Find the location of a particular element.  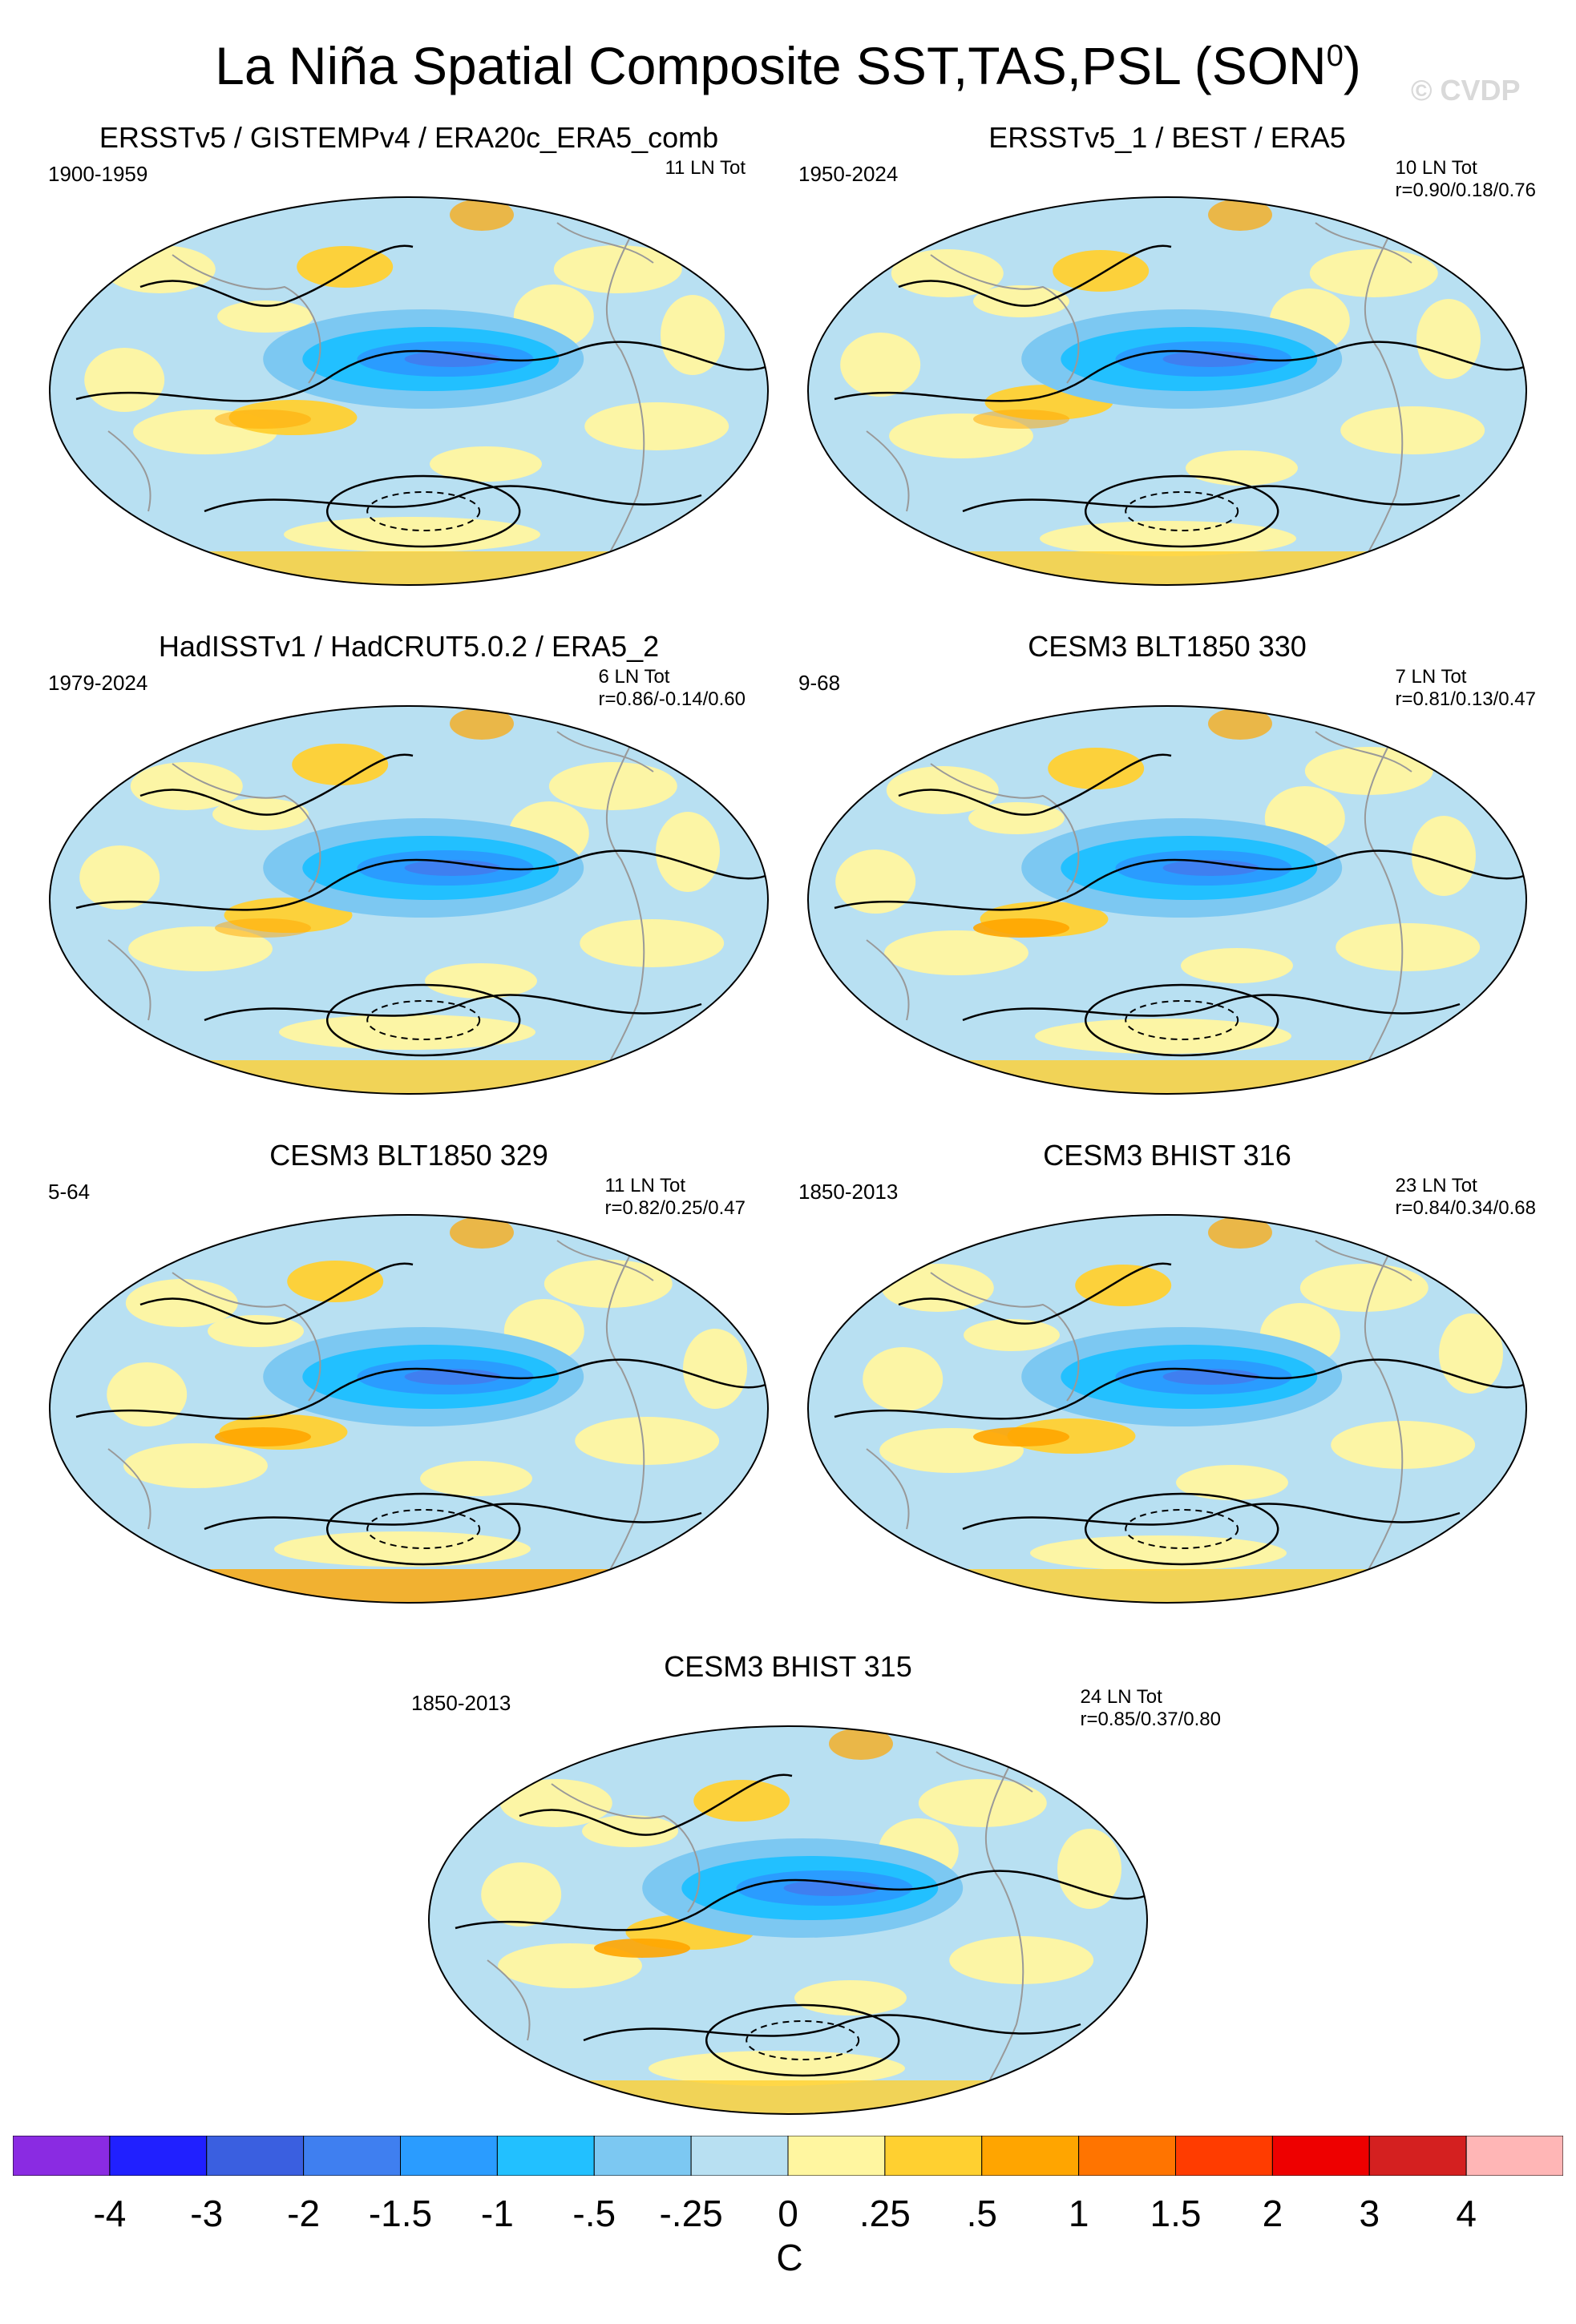

panel-title: HadISSTv1 / HadCRUT5.0.2 / ERA5_2 is located at coordinates (409, 646).